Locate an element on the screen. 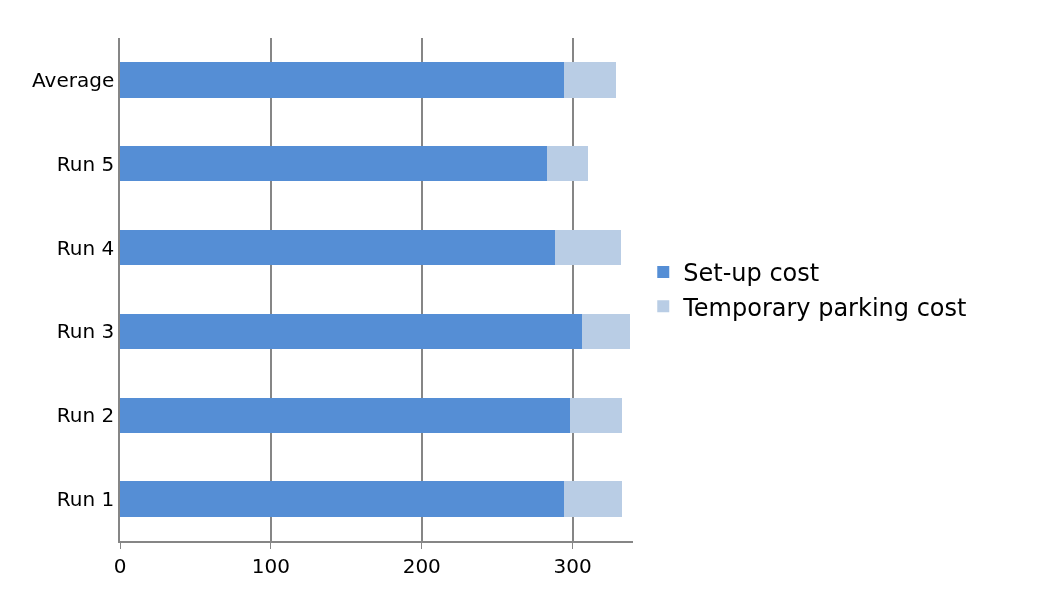 The width and height of the screenshot is (1063, 590). y-tick-label: Run 4 is located at coordinates (85, 247).